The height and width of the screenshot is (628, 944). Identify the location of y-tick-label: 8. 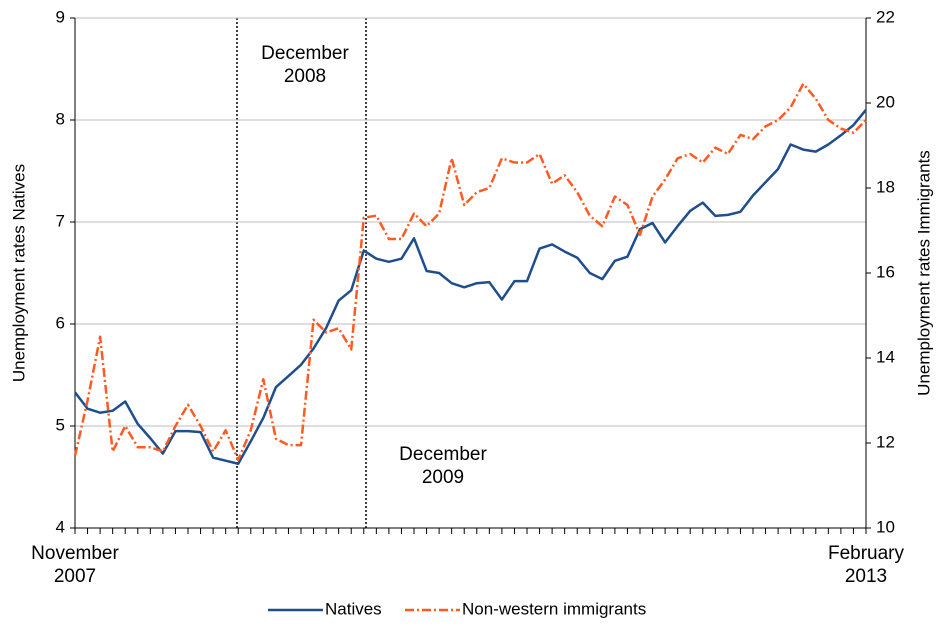
(60, 118).